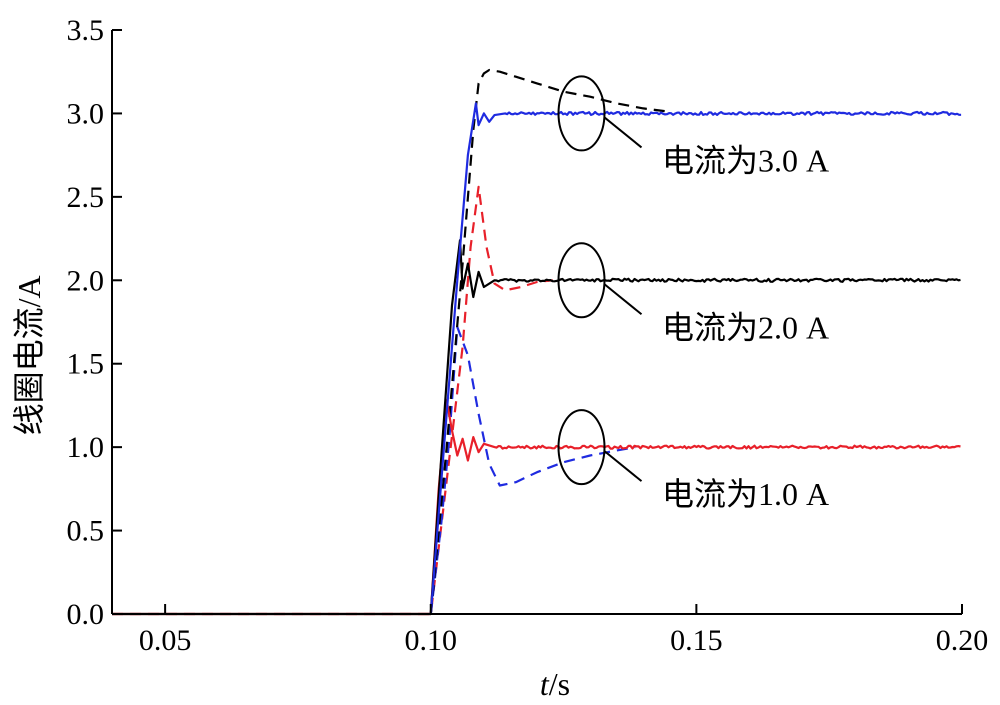 This screenshot has height=705, width=1000. I want to click on x-tick-label: 0.05, so click(165, 640).